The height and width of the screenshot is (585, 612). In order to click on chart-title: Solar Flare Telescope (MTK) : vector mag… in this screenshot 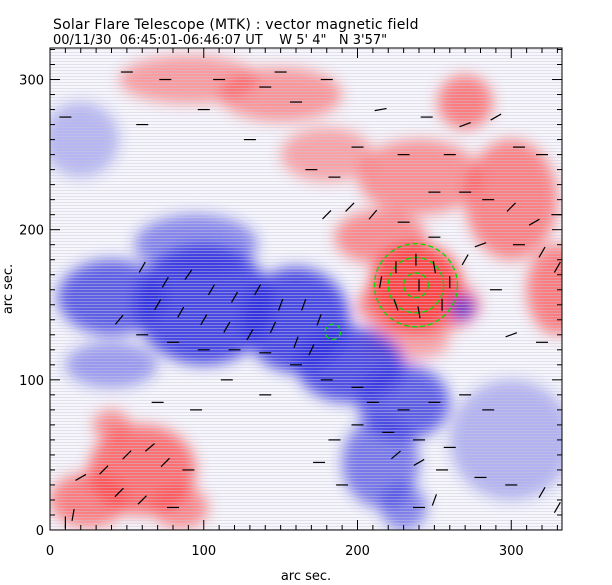, I will do `click(236, 25)`.